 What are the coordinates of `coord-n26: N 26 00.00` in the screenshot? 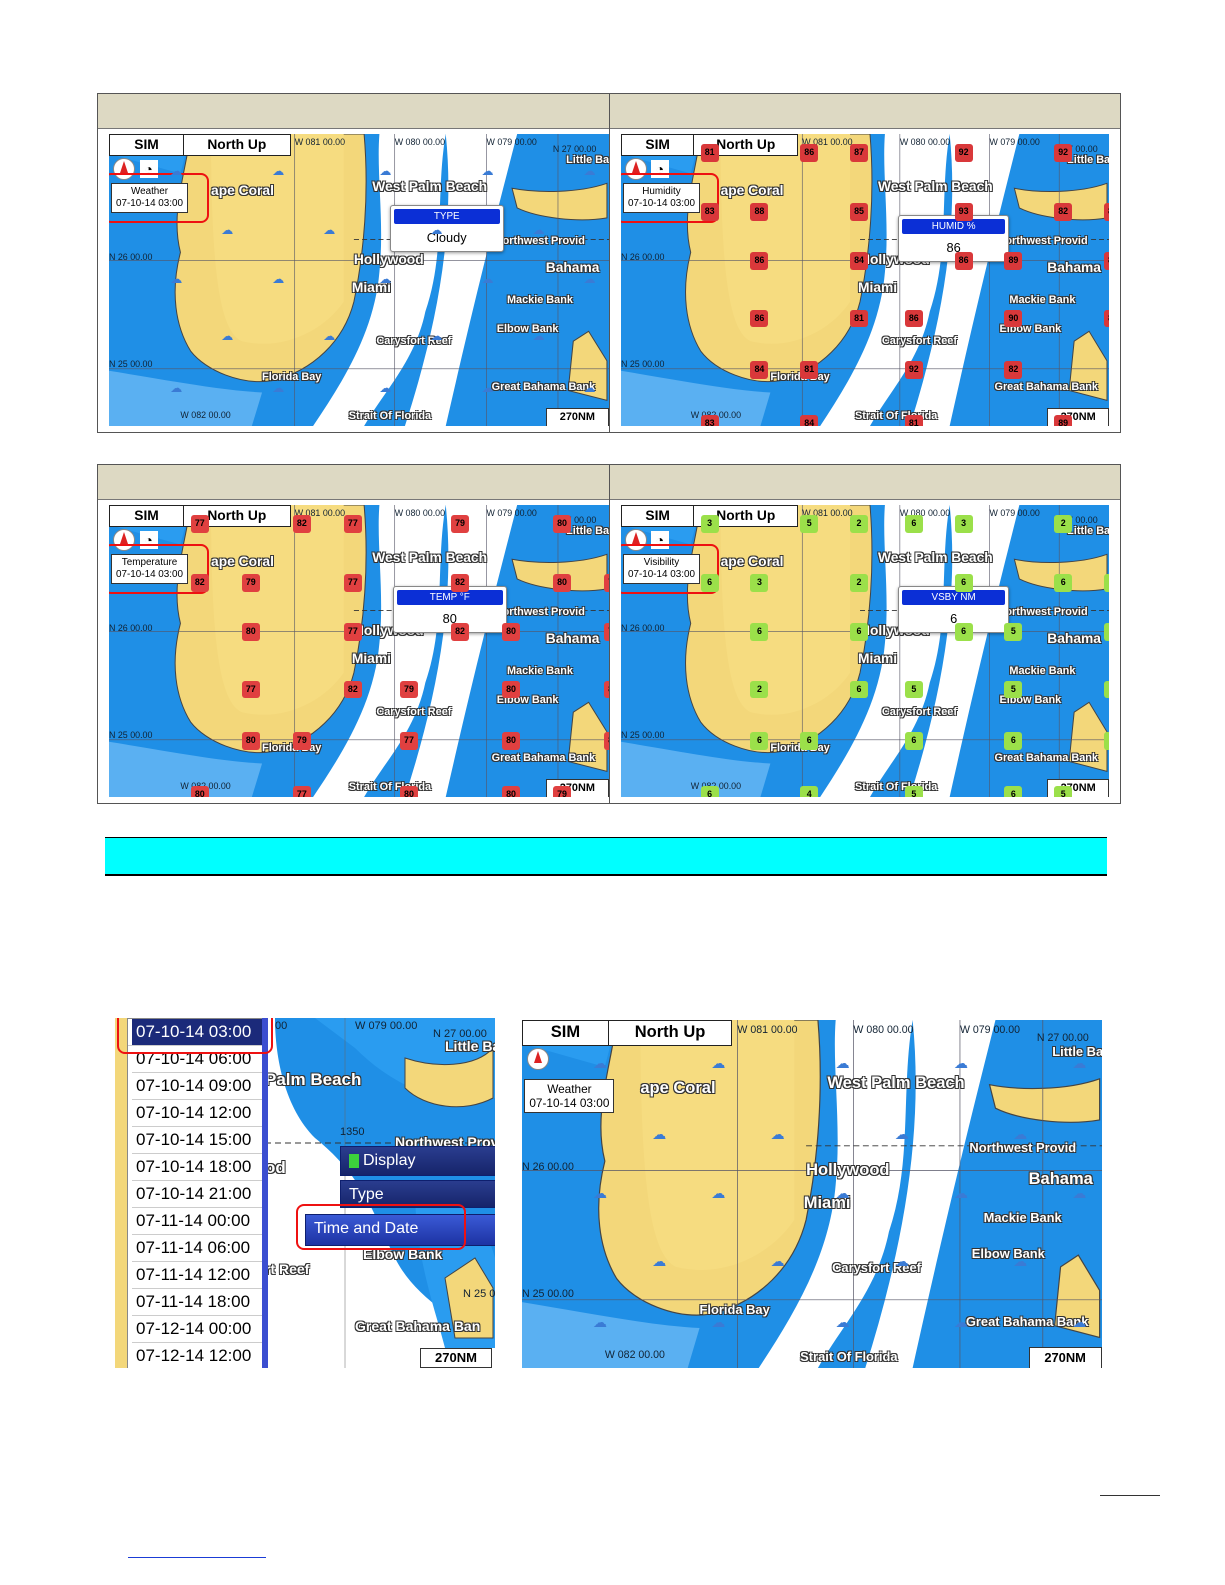 It's located at (131, 628).